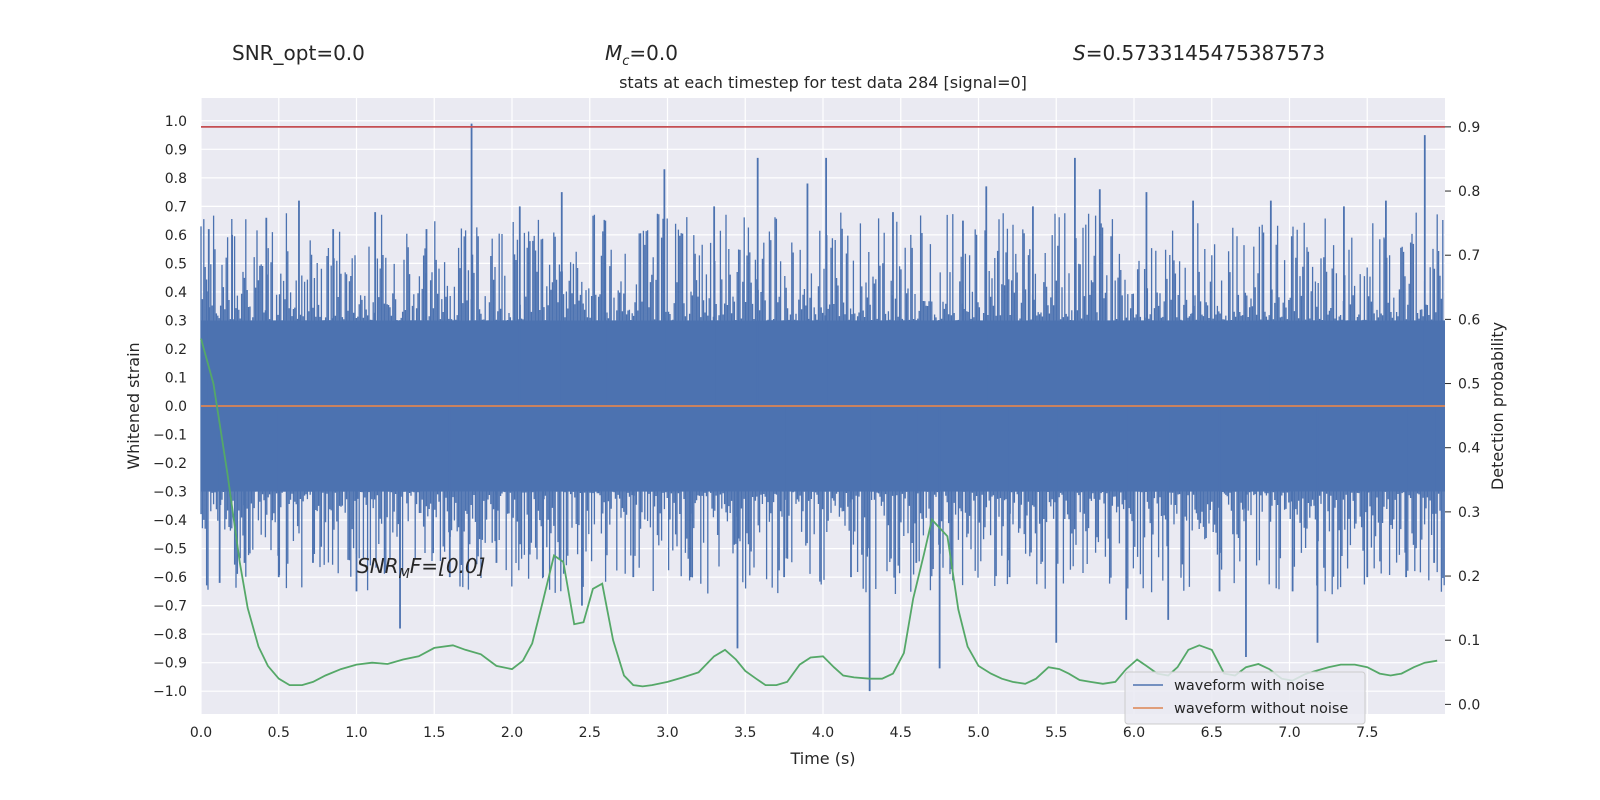 This screenshot has width=1600, height=800. What do you see at coordinates (667, 733) in the screenshot?
I see `x-tick-6: 3.0` at bounding box center [667, 733].